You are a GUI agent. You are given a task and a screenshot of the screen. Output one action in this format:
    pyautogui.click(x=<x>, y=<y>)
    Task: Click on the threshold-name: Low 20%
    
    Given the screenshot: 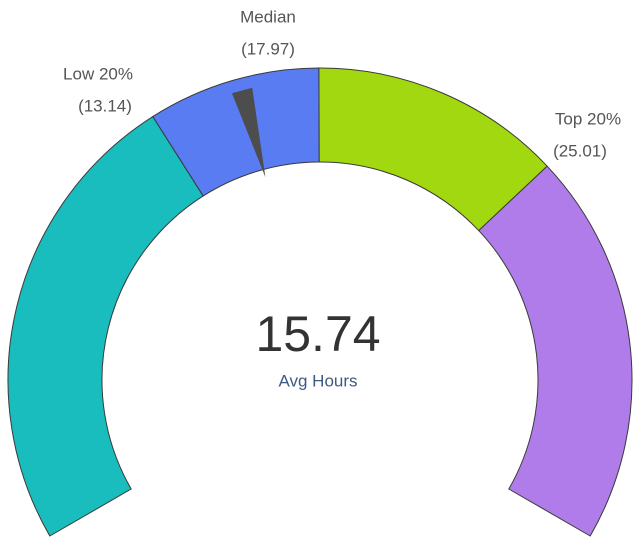 What is the action you would take?
    pyautogui.click(x=98, y=73)
    